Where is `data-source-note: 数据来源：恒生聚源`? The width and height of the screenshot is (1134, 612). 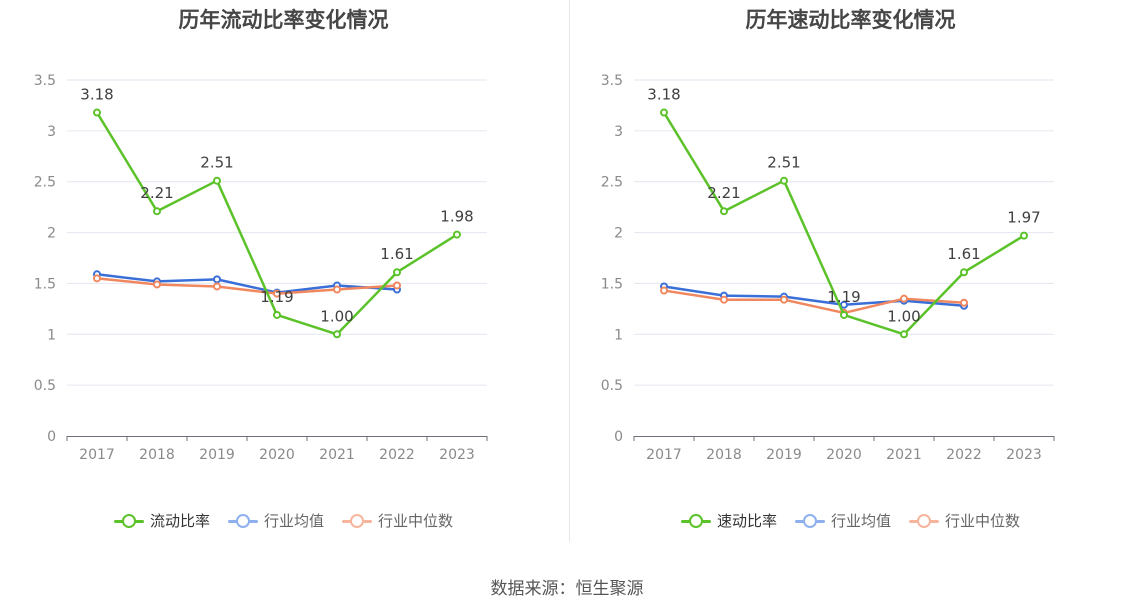 data-source-note: 数据来源：恒生聚源 is located at coordinates (567, 589).